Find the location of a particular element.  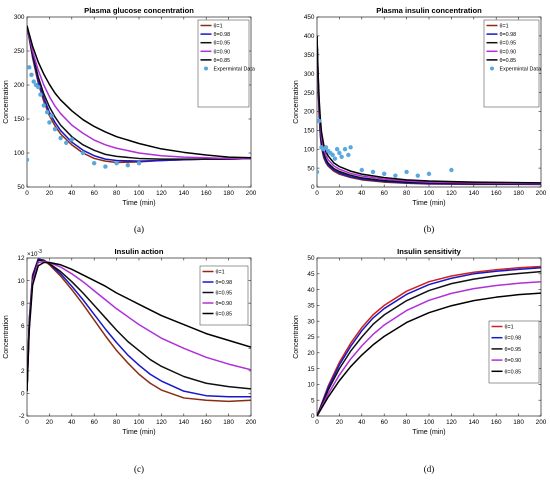

y-tick-label: -2 is located at coordinates (22, 416).